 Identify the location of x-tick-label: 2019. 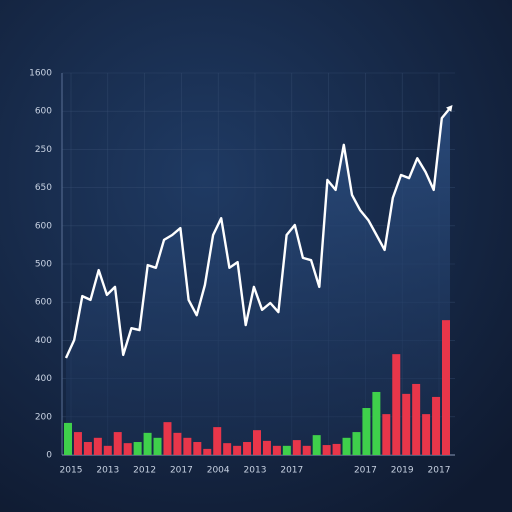
(402, 471).